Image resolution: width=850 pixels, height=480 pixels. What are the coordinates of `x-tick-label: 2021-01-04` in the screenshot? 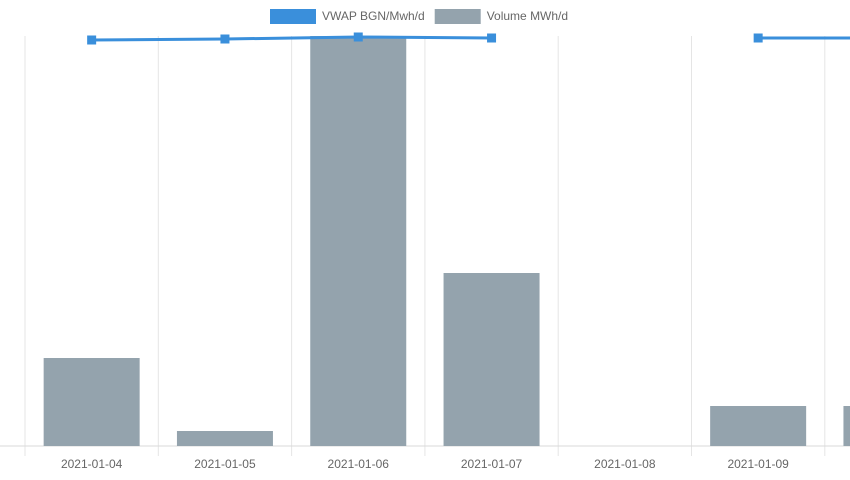 It's located at (92, 464).